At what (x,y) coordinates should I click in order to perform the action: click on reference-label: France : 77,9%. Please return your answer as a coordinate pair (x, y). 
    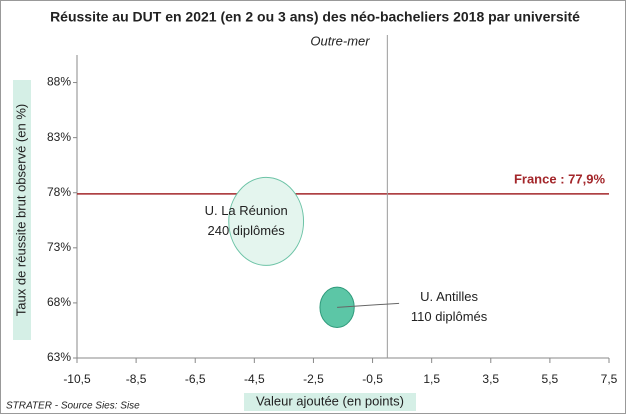
    Looking at the image, I should click on (559, 178).